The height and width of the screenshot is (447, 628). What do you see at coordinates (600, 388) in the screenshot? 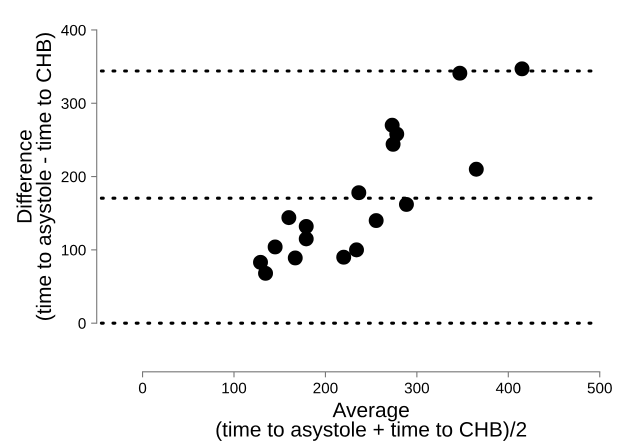
I see `x-tick-label: 500` at bounding box center [600, 388].